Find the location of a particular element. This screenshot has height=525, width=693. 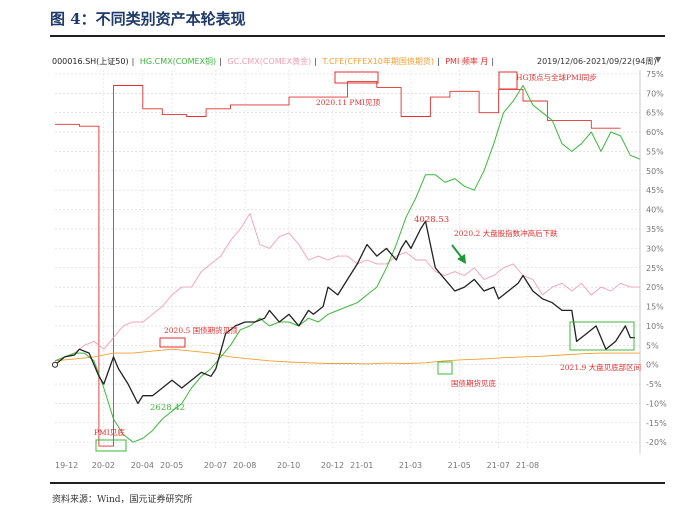

y-tick-label: 20% is located at coordinates (655, 287).